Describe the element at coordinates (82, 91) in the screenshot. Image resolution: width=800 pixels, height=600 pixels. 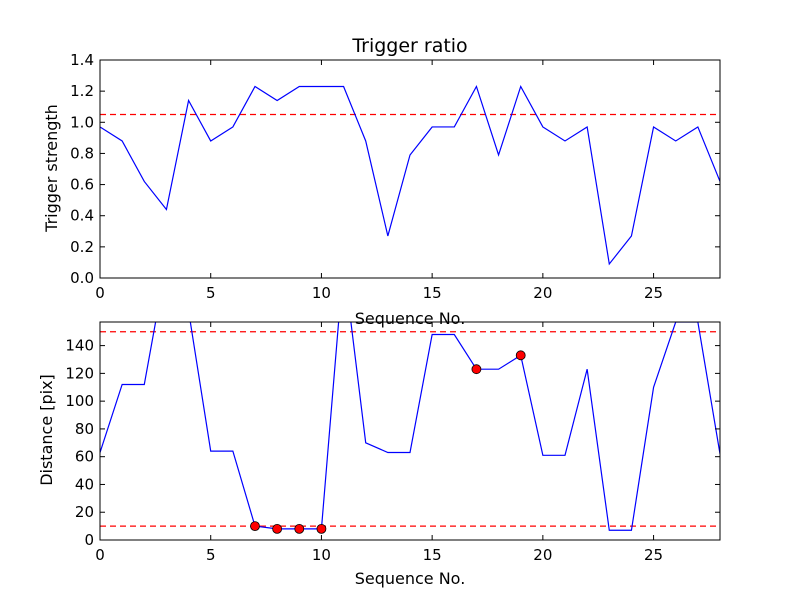
I see `top-plot-ytick-label: 1.2` at that location.